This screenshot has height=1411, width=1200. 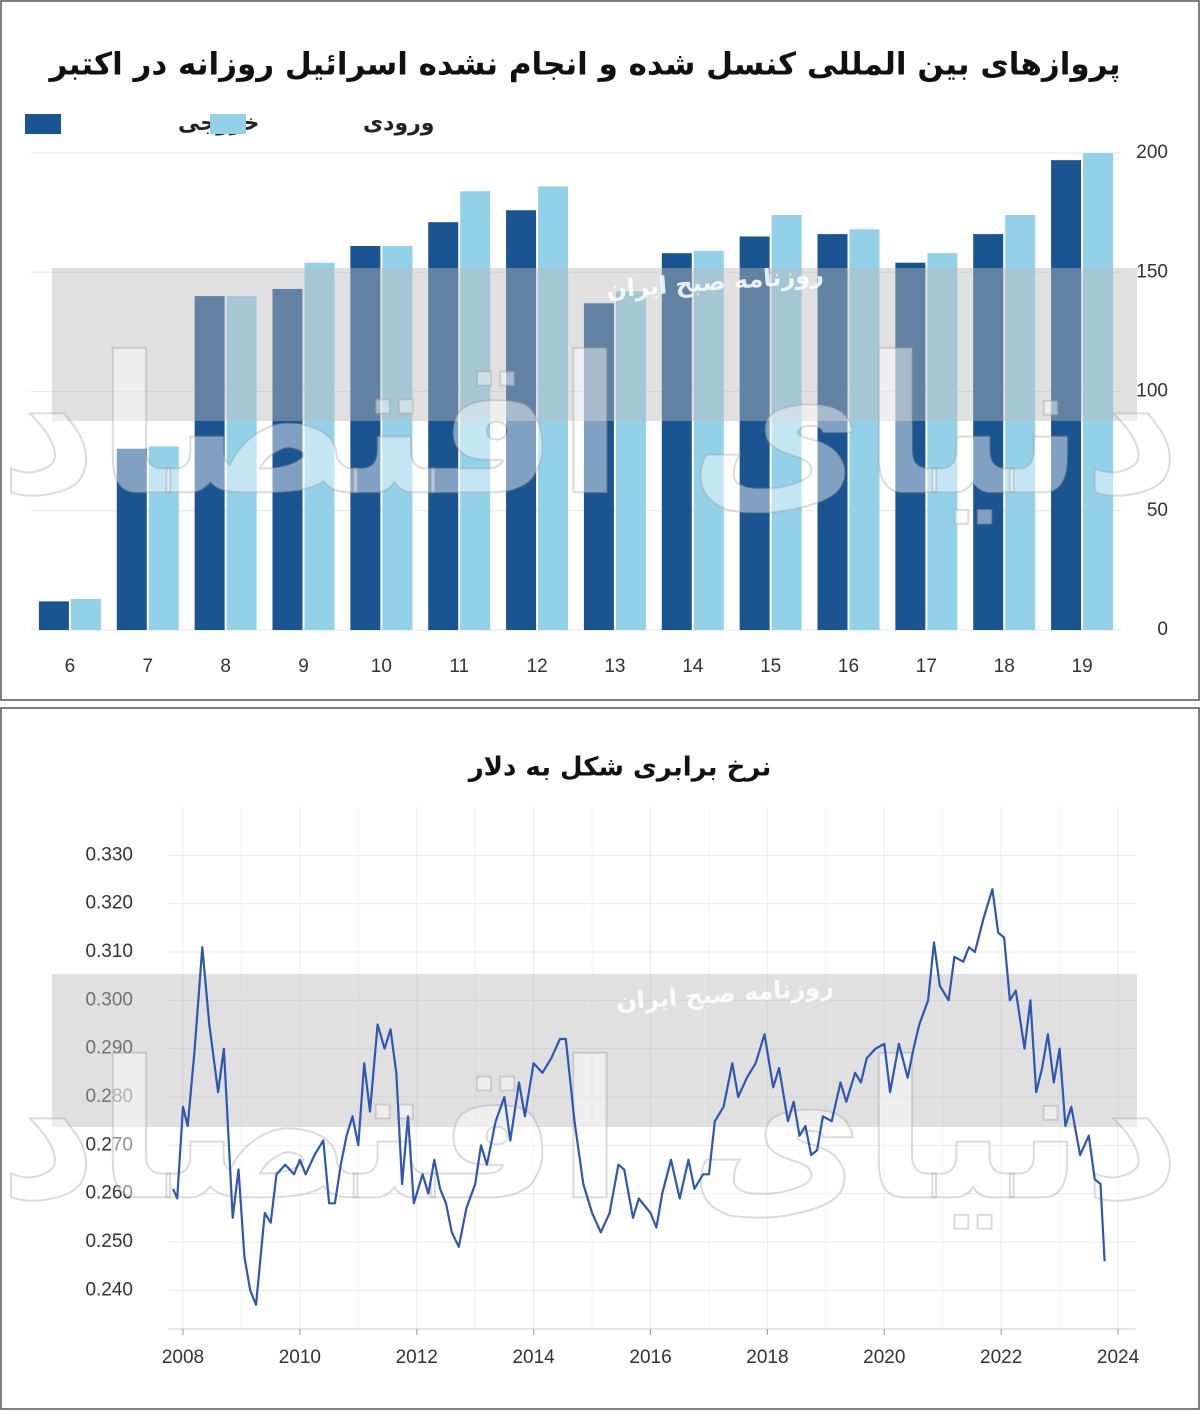 What do you see at coordinates (1004, 666) in the screenshot?
I see `x-tick-label: 18` at bounding box center [1004, 666].